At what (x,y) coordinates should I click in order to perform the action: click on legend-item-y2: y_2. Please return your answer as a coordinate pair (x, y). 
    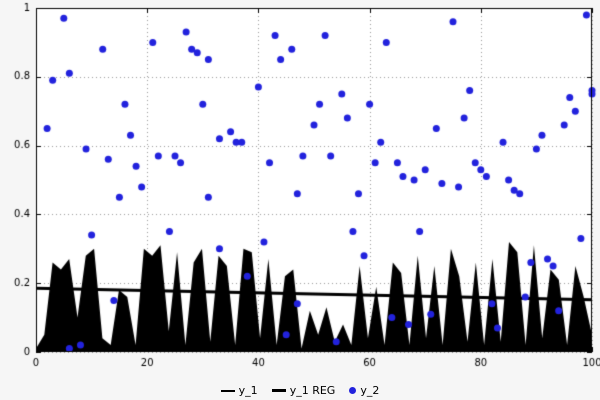
    Looking at the image, I should click on (364, 390).